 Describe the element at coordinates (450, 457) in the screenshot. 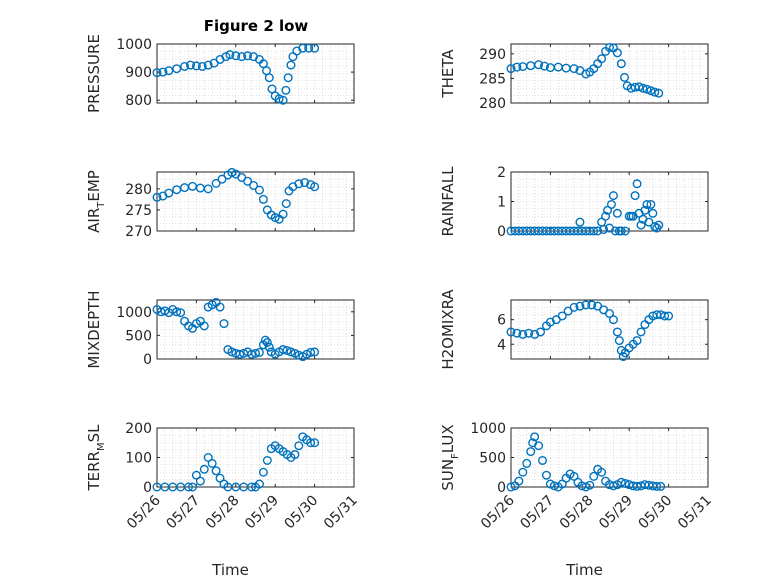

I see `y-axis-label: SUNFLUX` at that location.